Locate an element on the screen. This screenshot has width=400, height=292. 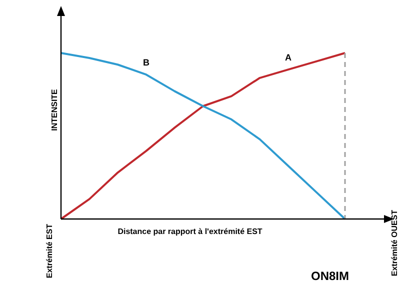
text: ON8IM is located at coordinates (330, 276).